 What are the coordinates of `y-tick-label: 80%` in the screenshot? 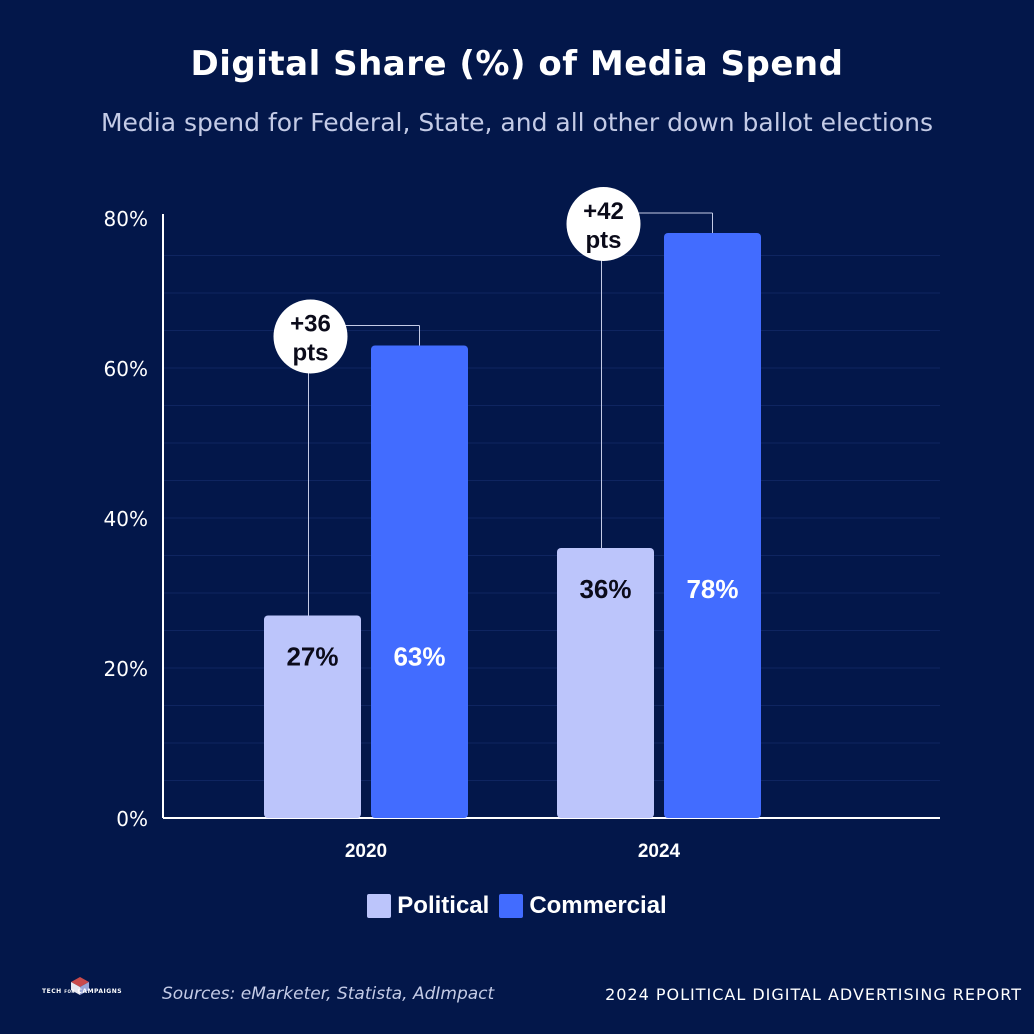 It's located at (126, 219).